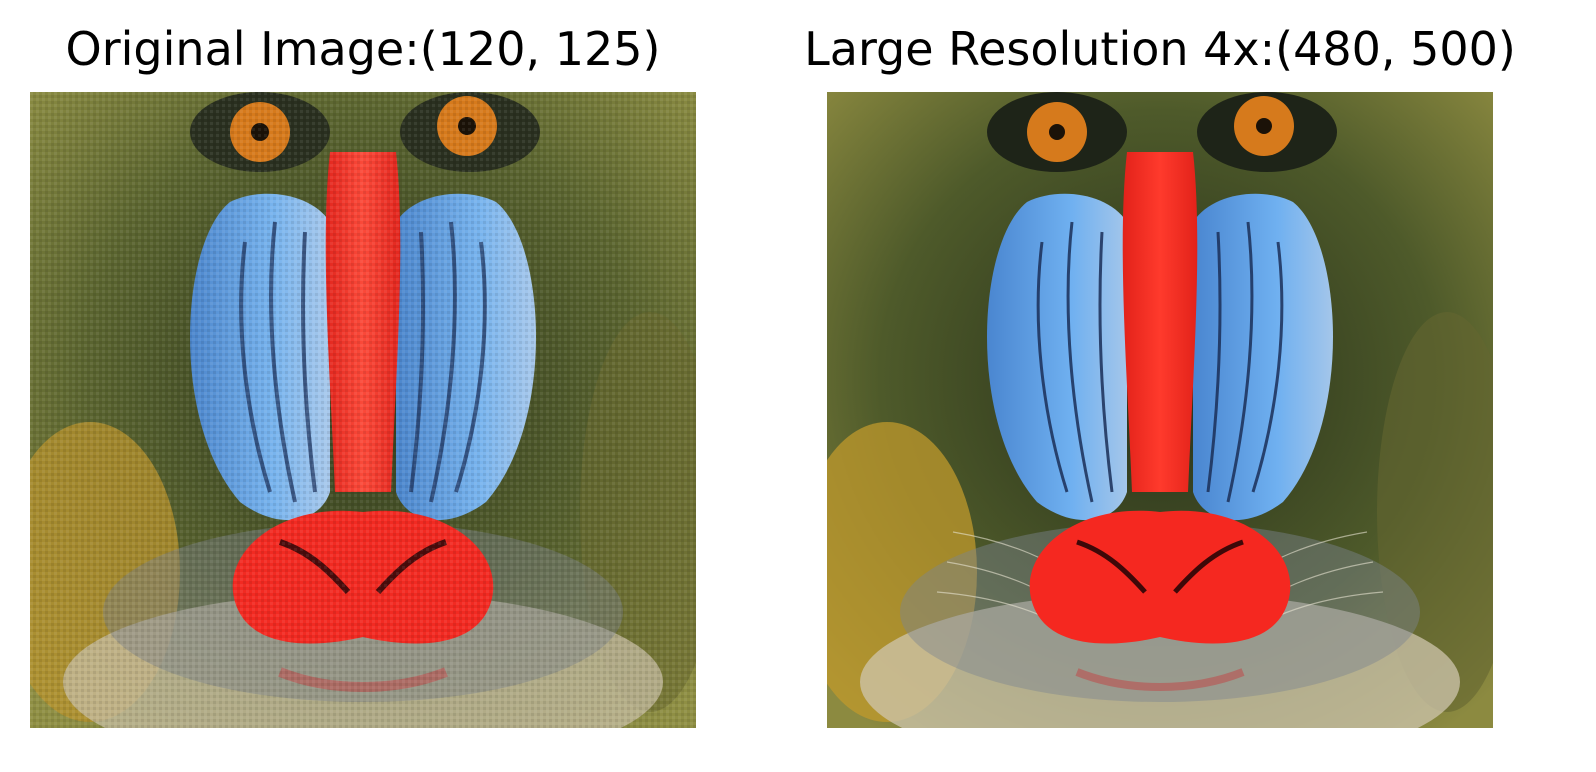 Image resolution: width=1596 pixels, height=772 pixels. What do you see at coordinates (1160, 49) in the screenshot?
I see `panel-title-large-resolution: Large Resolution 4x:(480, 500)` at bounding box center [1160, 49].